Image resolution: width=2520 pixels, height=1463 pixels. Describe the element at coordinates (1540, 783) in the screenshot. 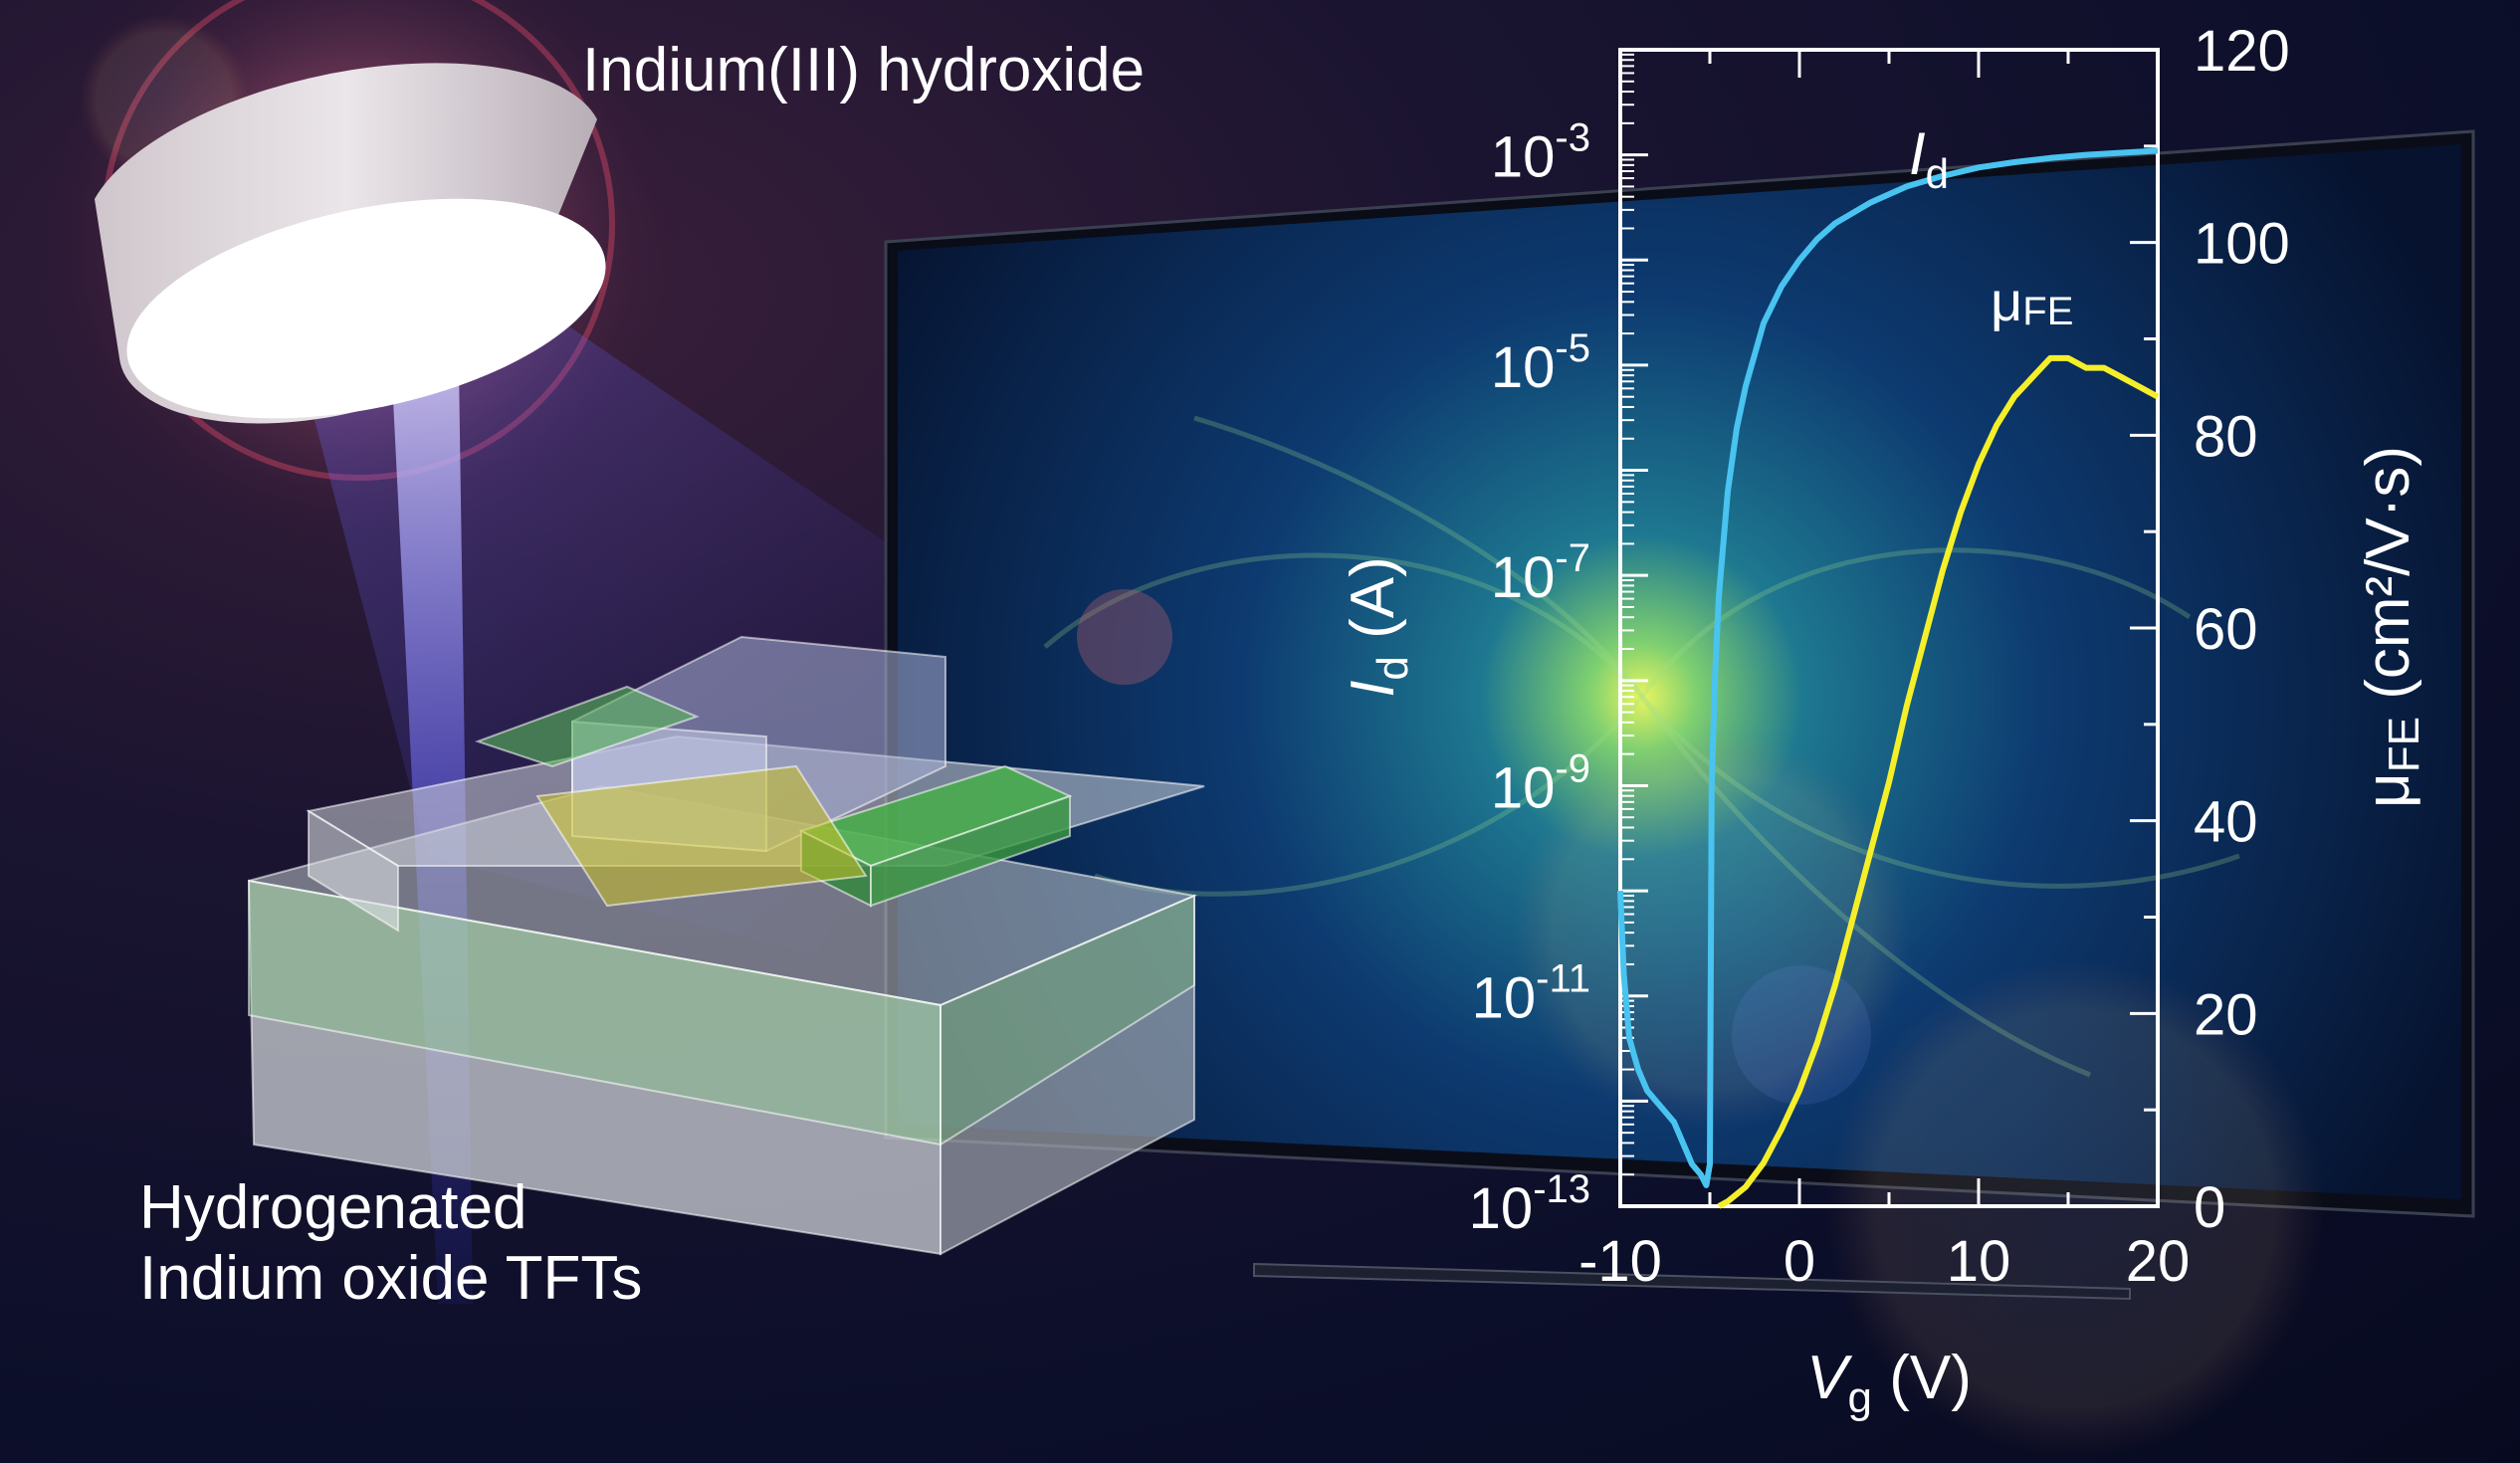

I see `left-tick-label: 10⁻⁹` at that location.